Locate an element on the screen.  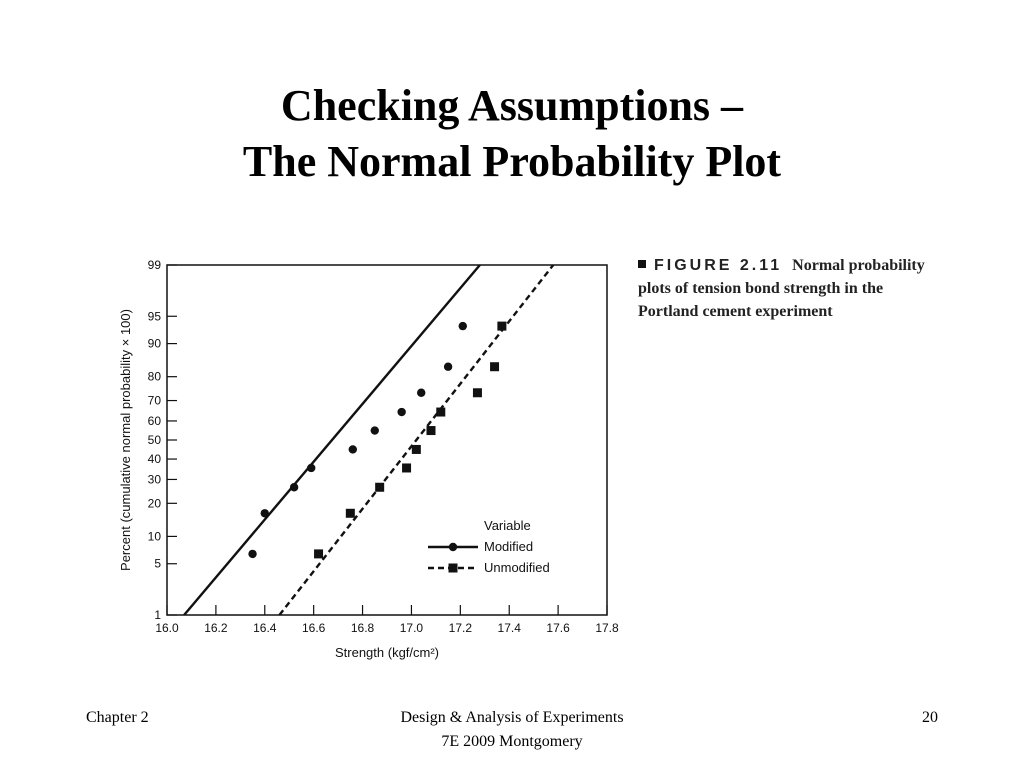
footer-course-line2: 7E 2009 Montgomery is located at coordinates (512, 741).